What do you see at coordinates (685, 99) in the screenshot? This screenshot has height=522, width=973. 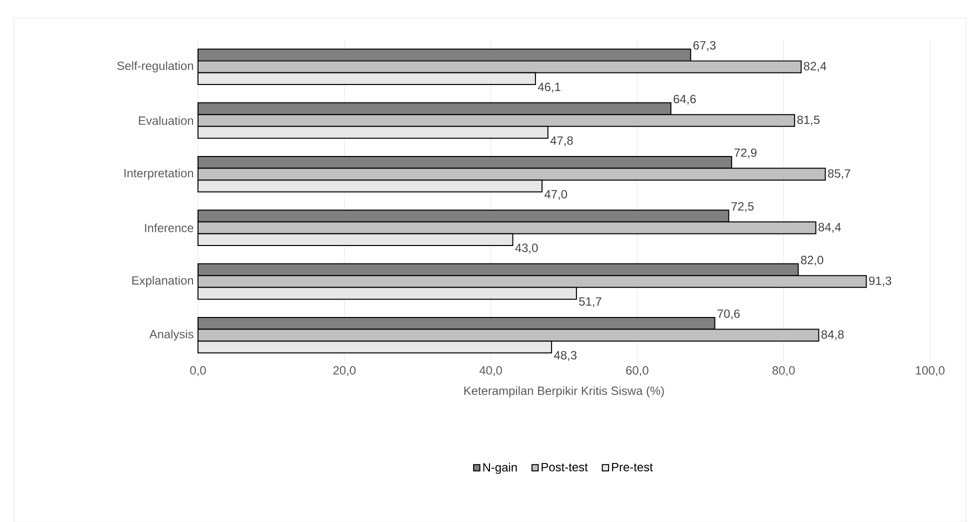 I see `data-label: 64,6` at bounding box center [685, 99].